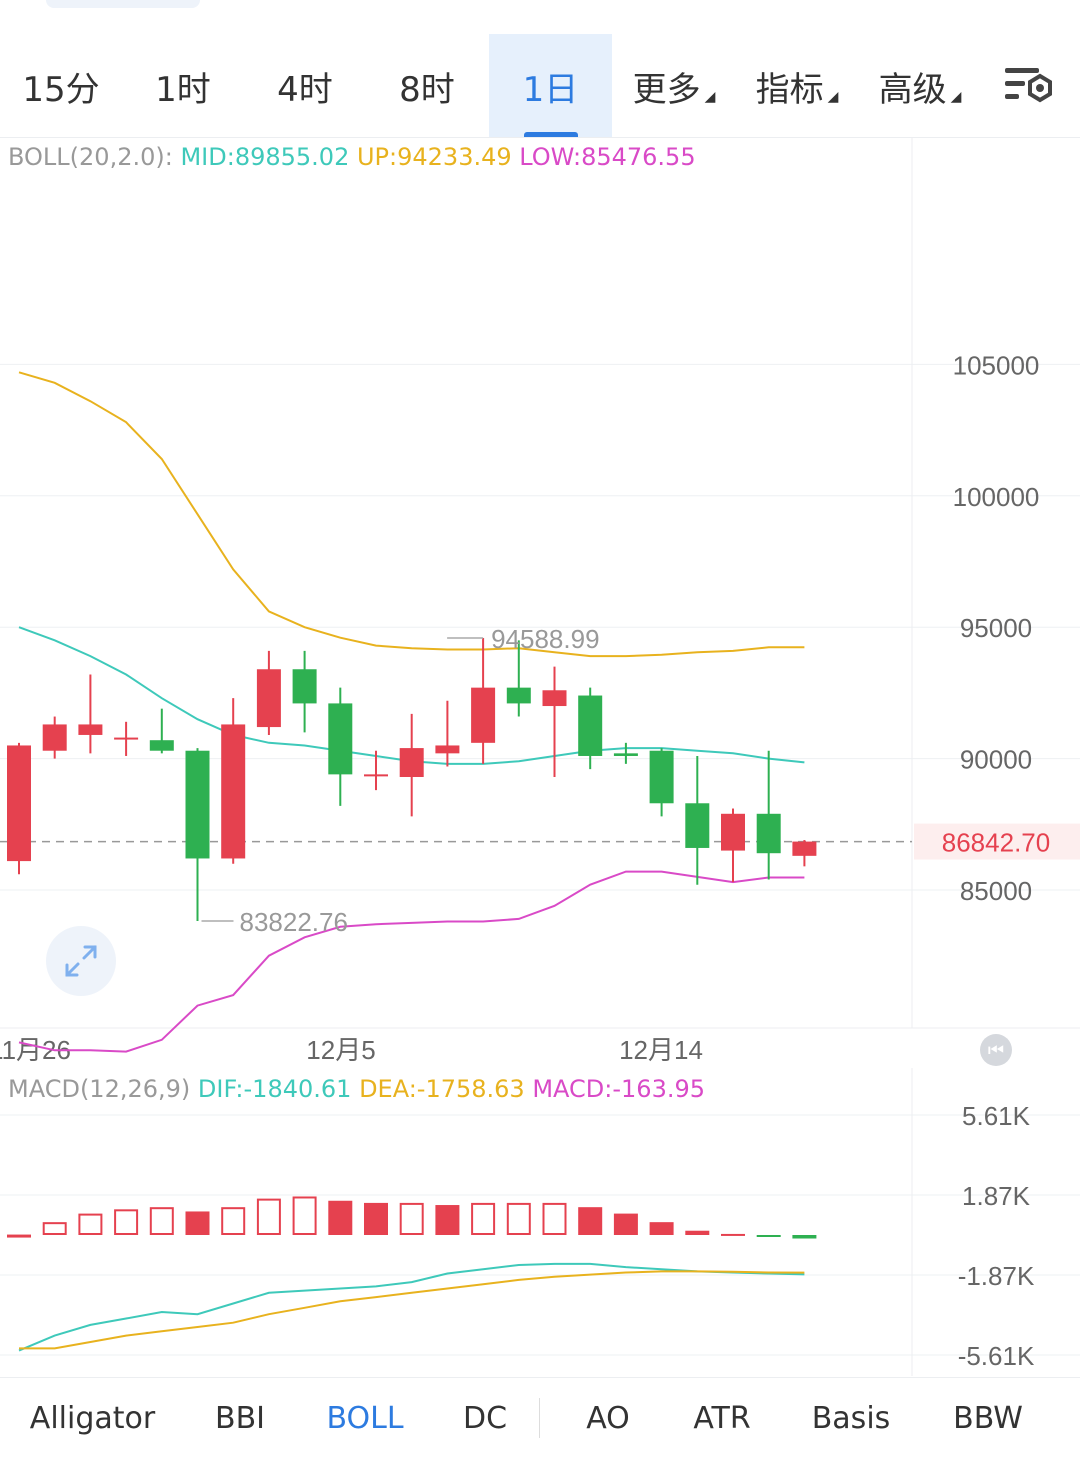 Image resolution: width=1080 pixels, height=1460 pixels. I want to click on tab-4h: 4时, so click(305, 86).